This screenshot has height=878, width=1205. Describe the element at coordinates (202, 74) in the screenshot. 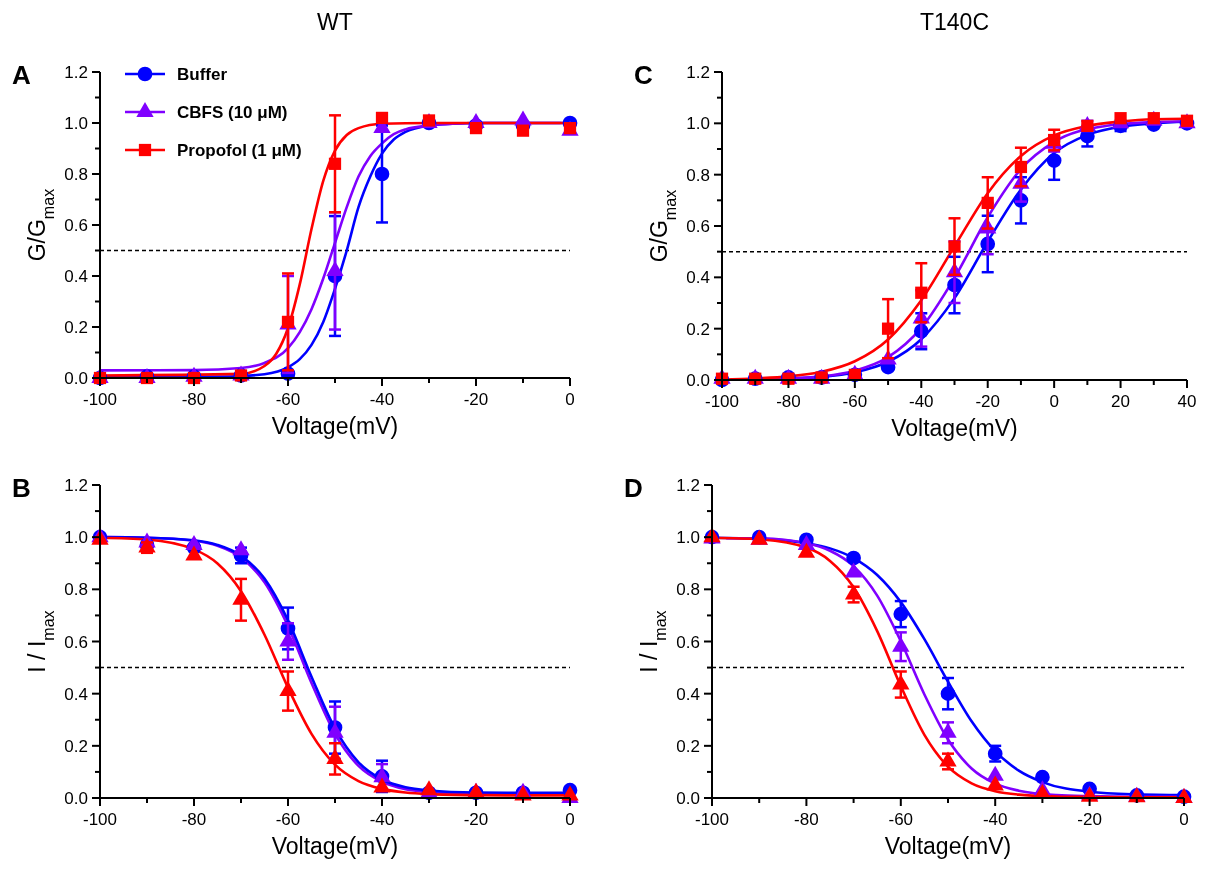

I see `legend-label: Buffer` at that location.